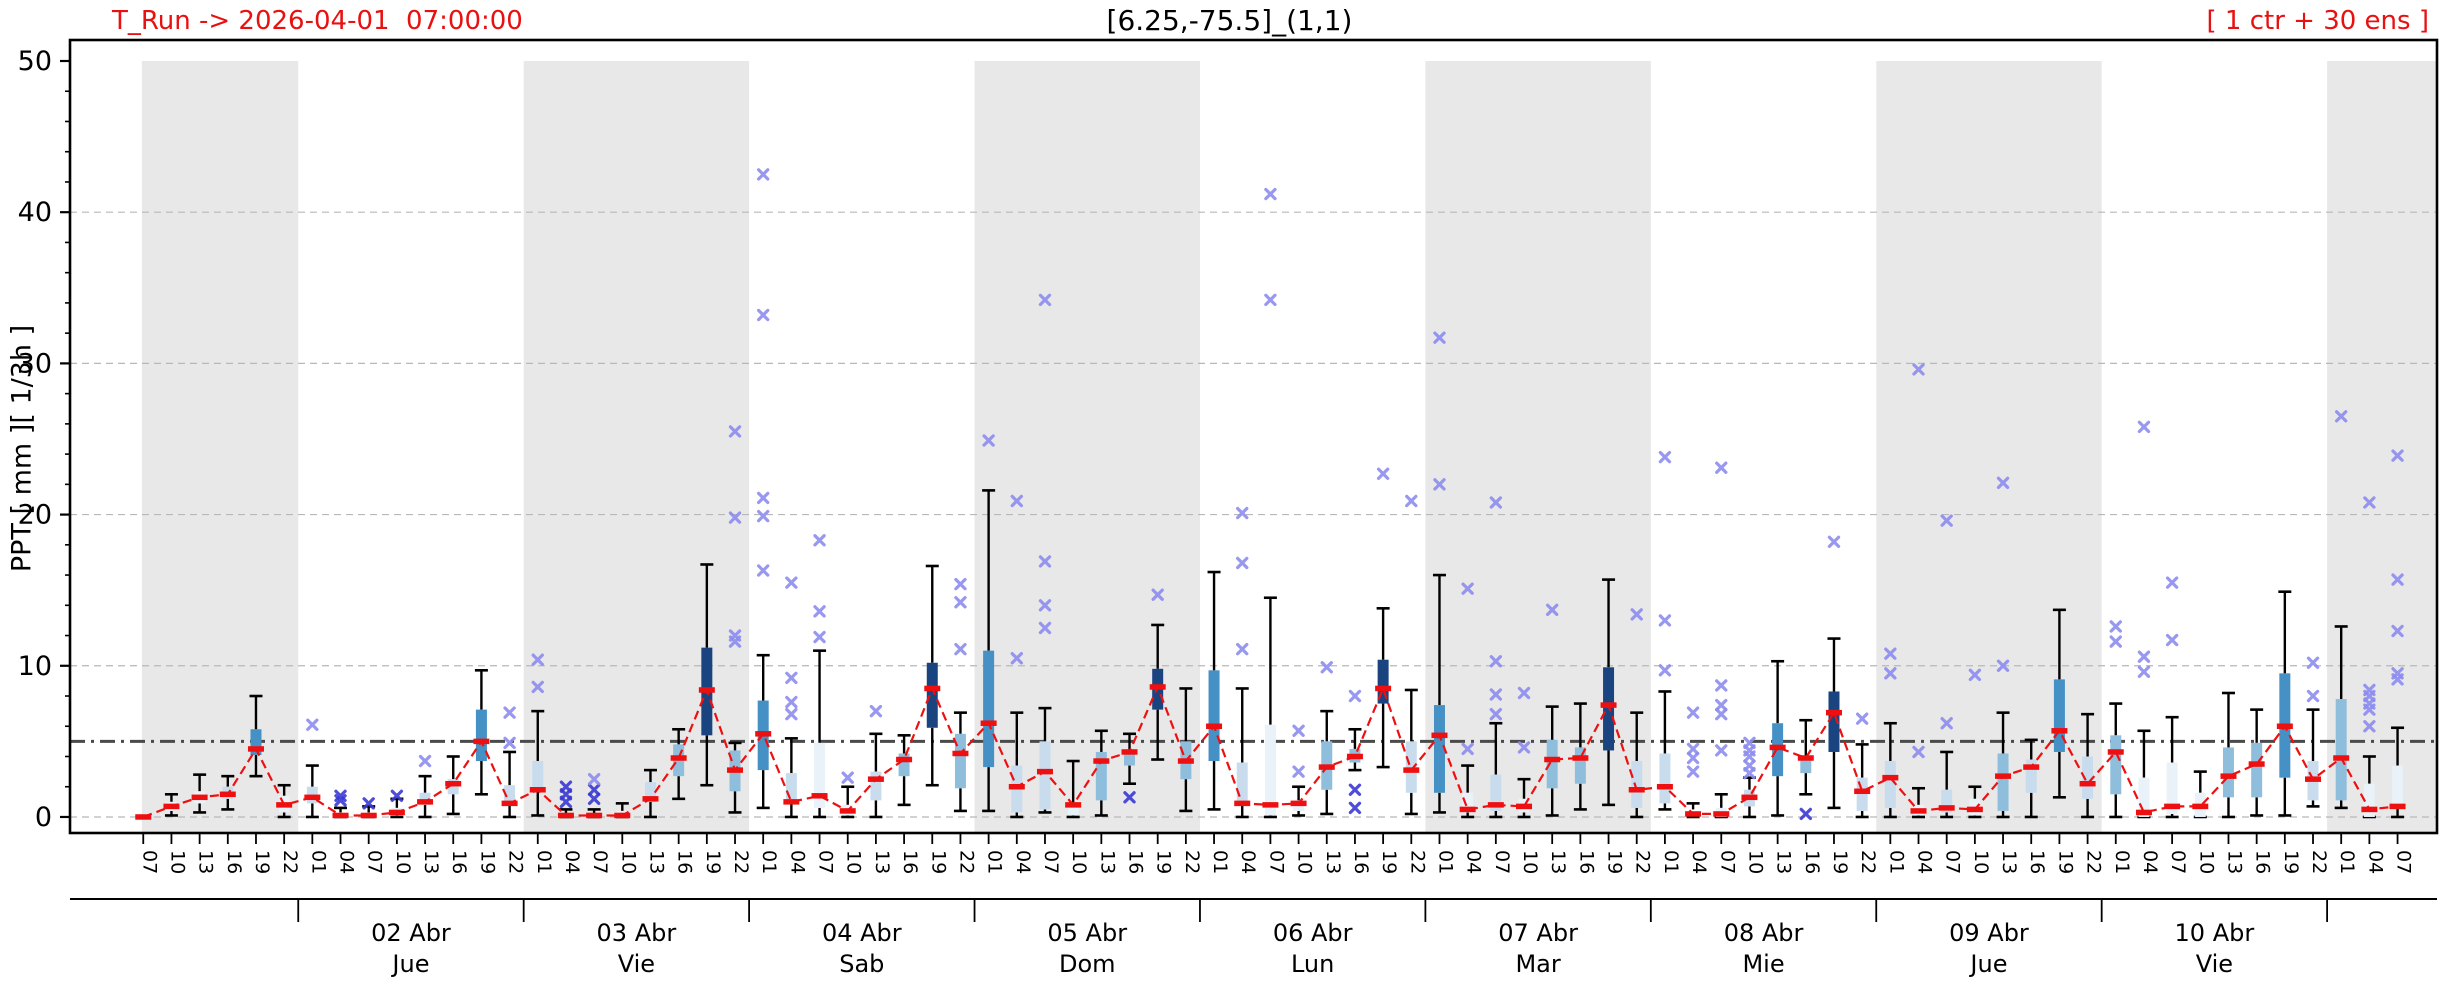 The height and width of the screenshot is (1001, 2459). What do you see at coordinates (1763, 964) in the screenshot?
I see `day-weekday-label: Mie` at bounding box center [1763, 964].